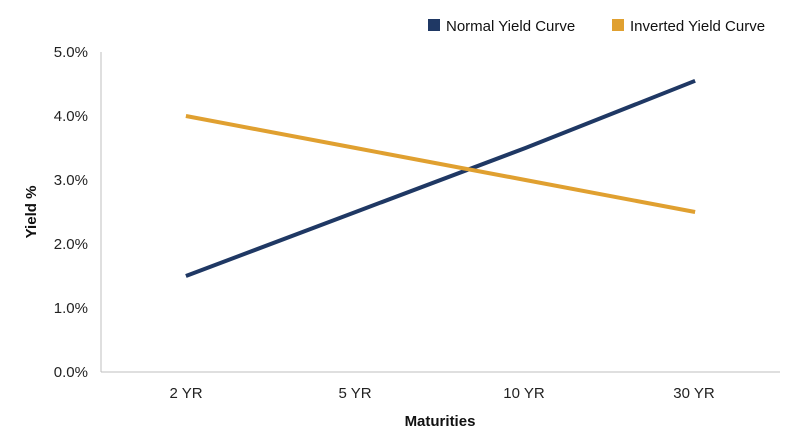 Image resolution: width=800 pixels, height=447 pixels. I want to click on y-tick-label: 0.0%, so click(71, 372).